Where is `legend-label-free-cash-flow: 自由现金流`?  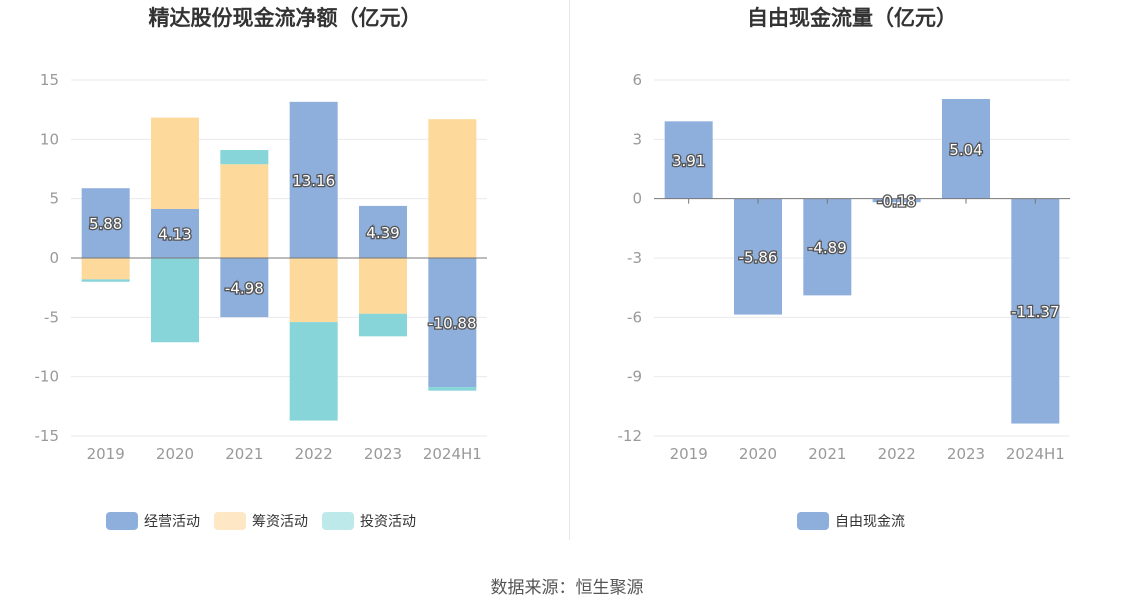
legend-label-free-cash-flow: 自由现金流 is located at coordinates (870, 522).